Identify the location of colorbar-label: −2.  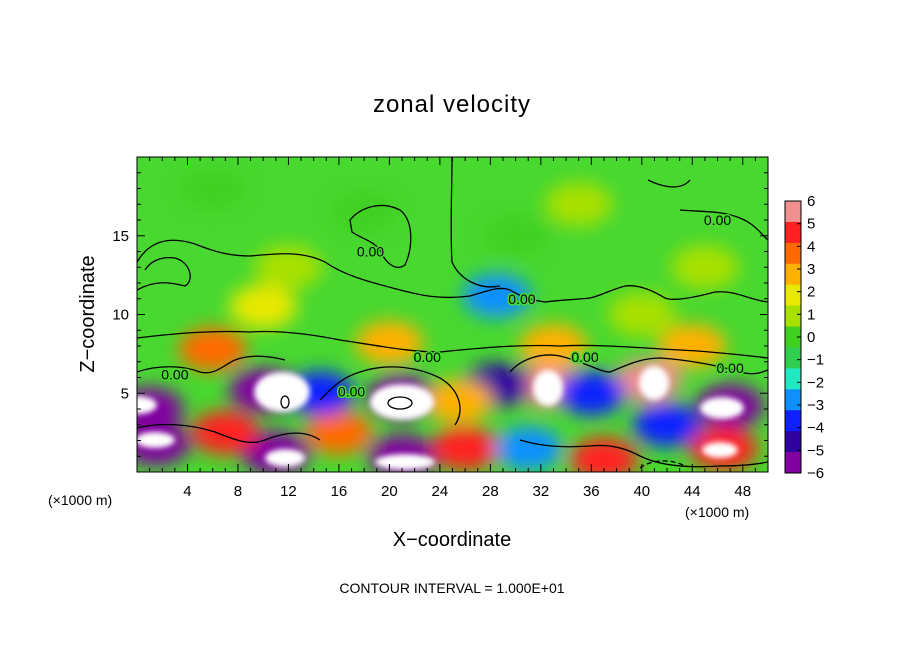
(815, 382).